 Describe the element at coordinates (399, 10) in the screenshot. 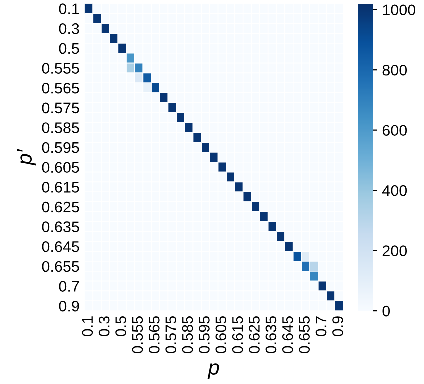

I see `color-bar-label: 1000` at that location.